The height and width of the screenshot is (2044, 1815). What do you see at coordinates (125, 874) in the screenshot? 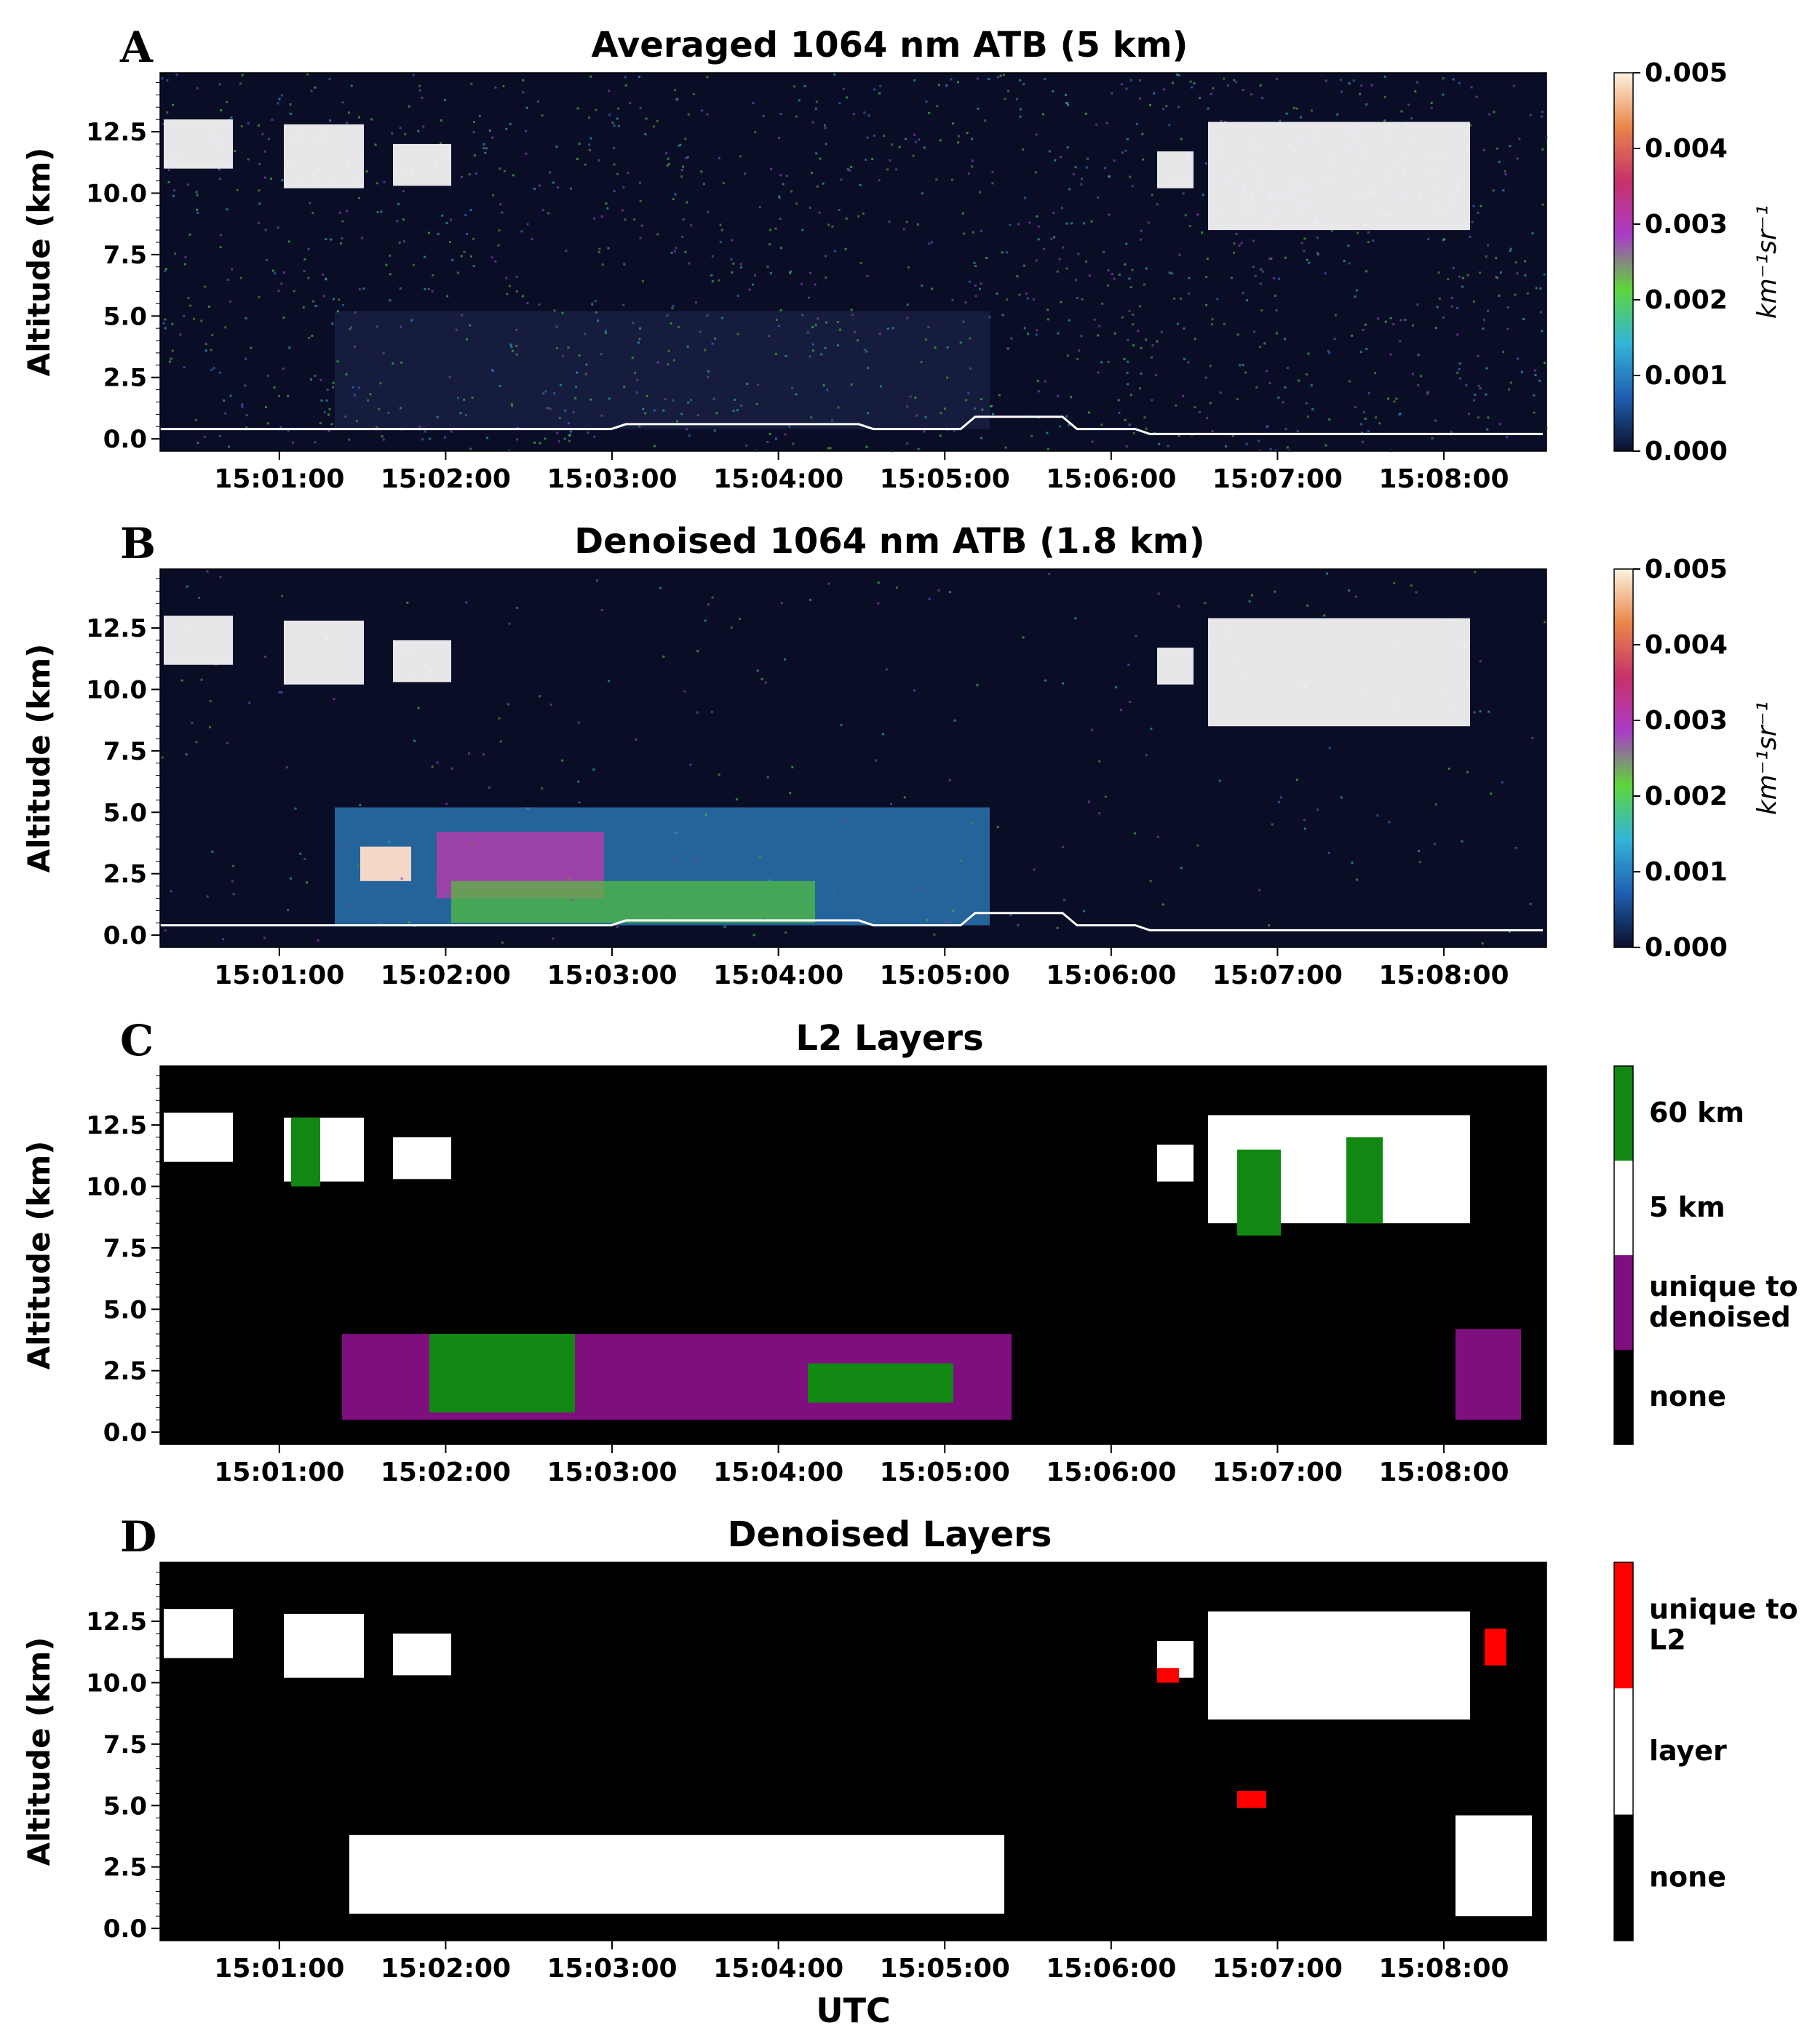
I see `y-tick-label: 2.5` at bounding box center [125, 874].